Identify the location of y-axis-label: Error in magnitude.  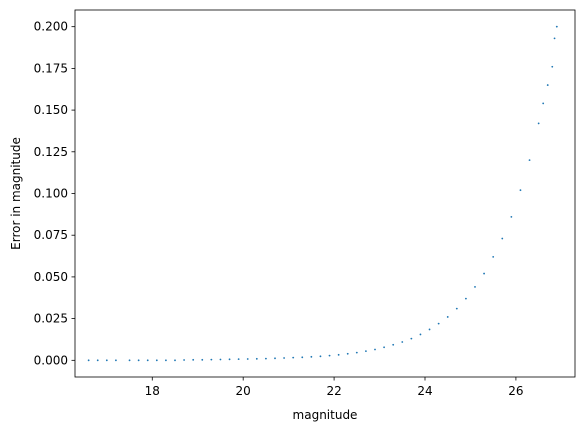
(16, 193).